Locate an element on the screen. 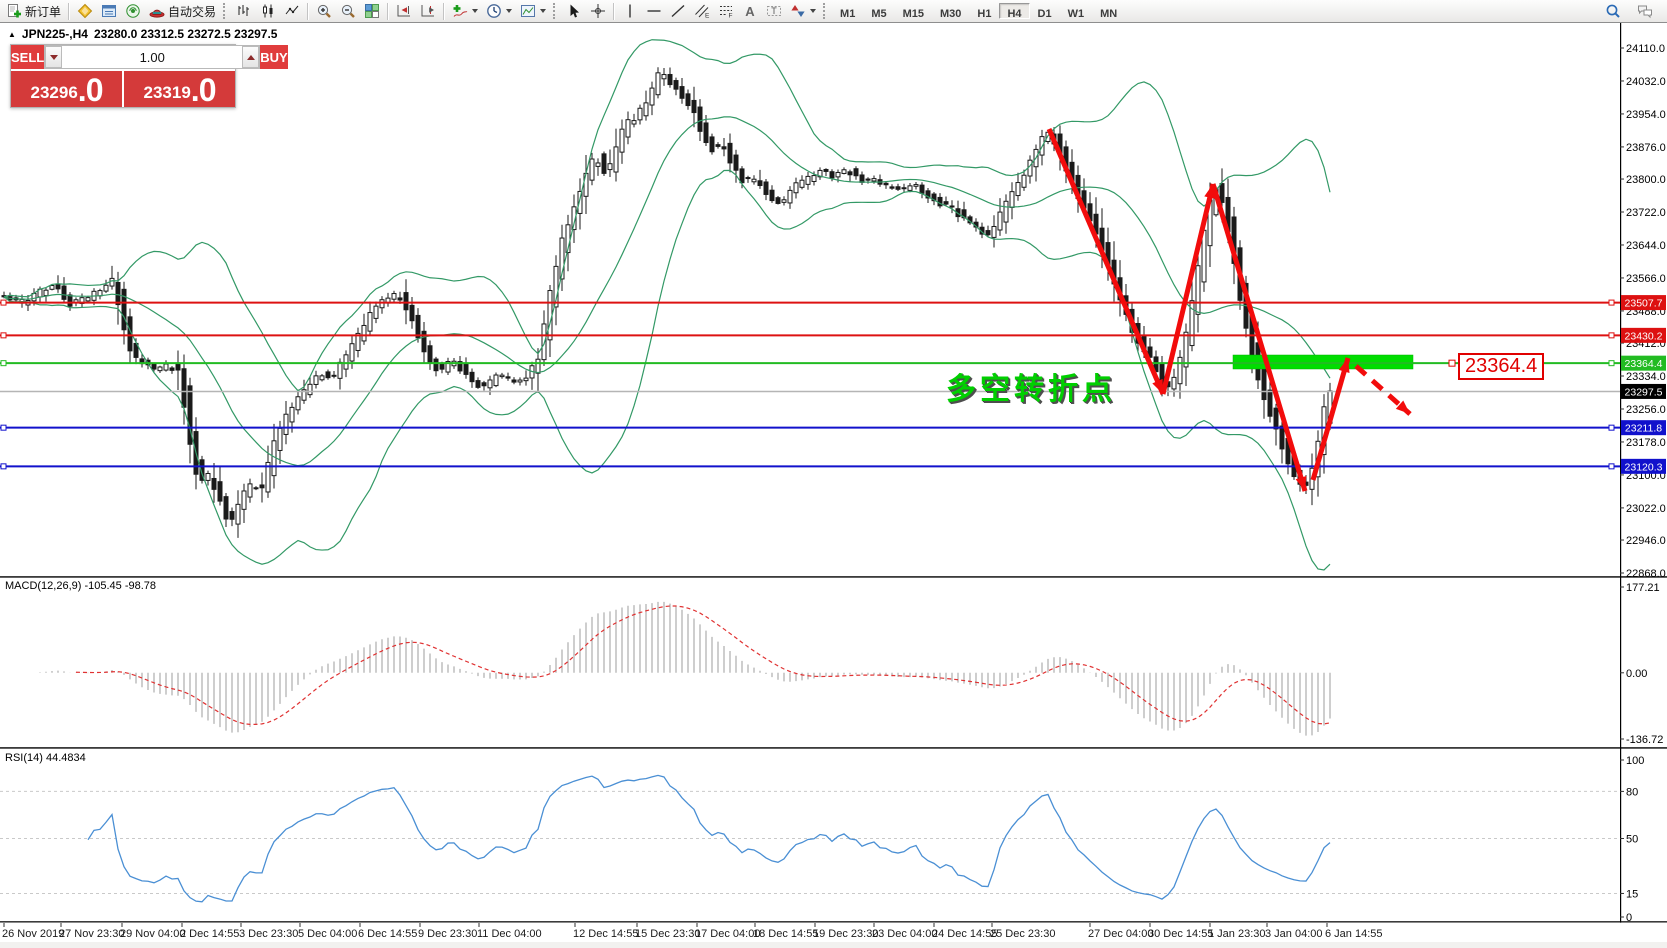  text-button: A is located at coordinates (750, 11).